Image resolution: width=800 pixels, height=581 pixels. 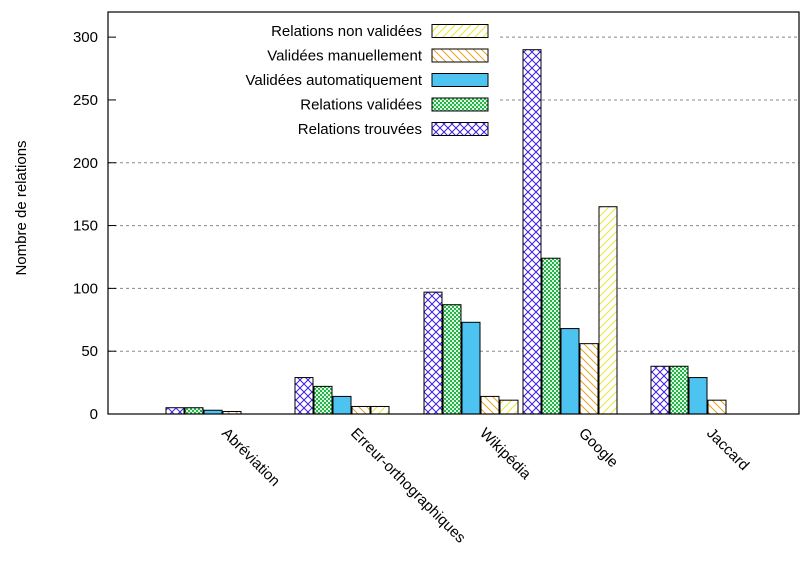 What do you see at coordinates (250, 457) in the screenshot?
I see `x-tick-label: Abréviation` at bounding box center [250, 457].